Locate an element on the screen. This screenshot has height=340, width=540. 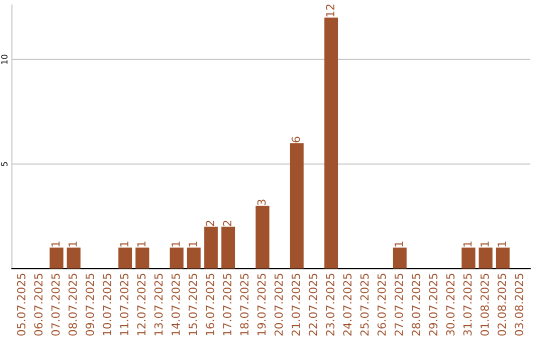
data-label: 12 is located at coordinates (330, 10).